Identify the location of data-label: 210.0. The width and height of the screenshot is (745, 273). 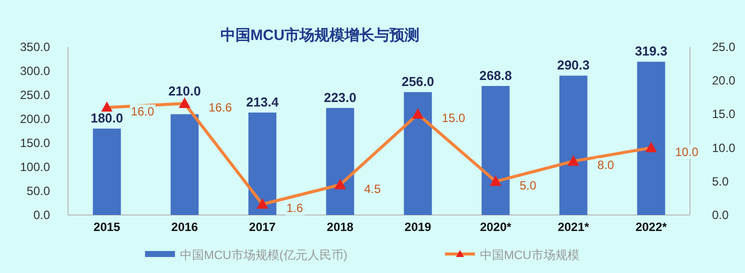
(184, 90).